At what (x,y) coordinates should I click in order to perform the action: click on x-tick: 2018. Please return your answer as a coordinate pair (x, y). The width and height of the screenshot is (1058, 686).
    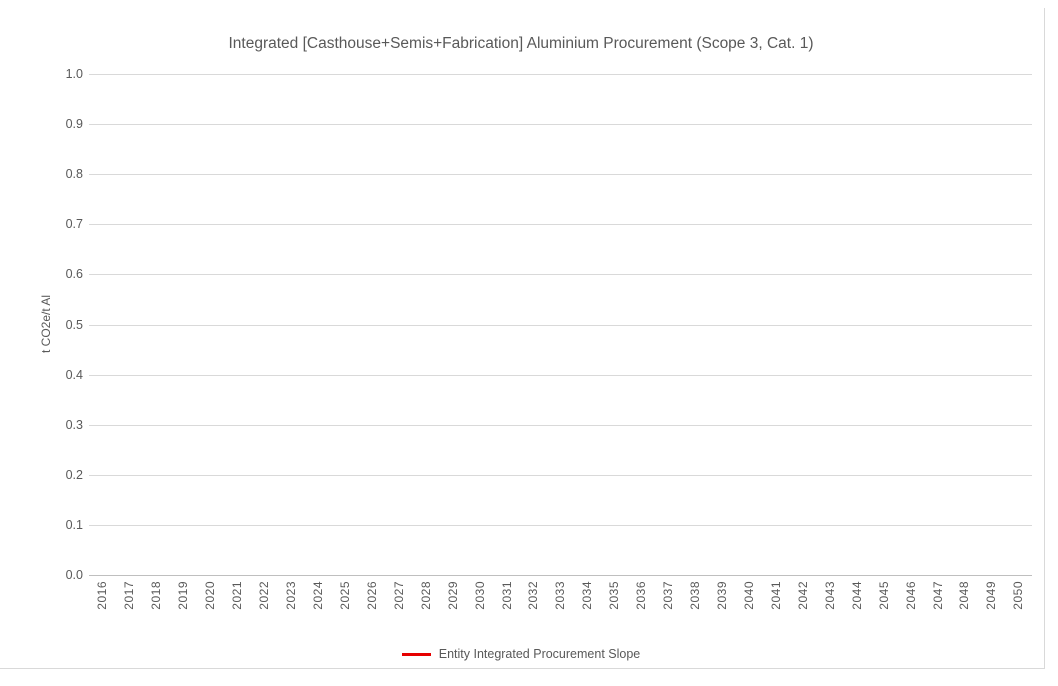
    Looking at the image, I should click on (156, 602).